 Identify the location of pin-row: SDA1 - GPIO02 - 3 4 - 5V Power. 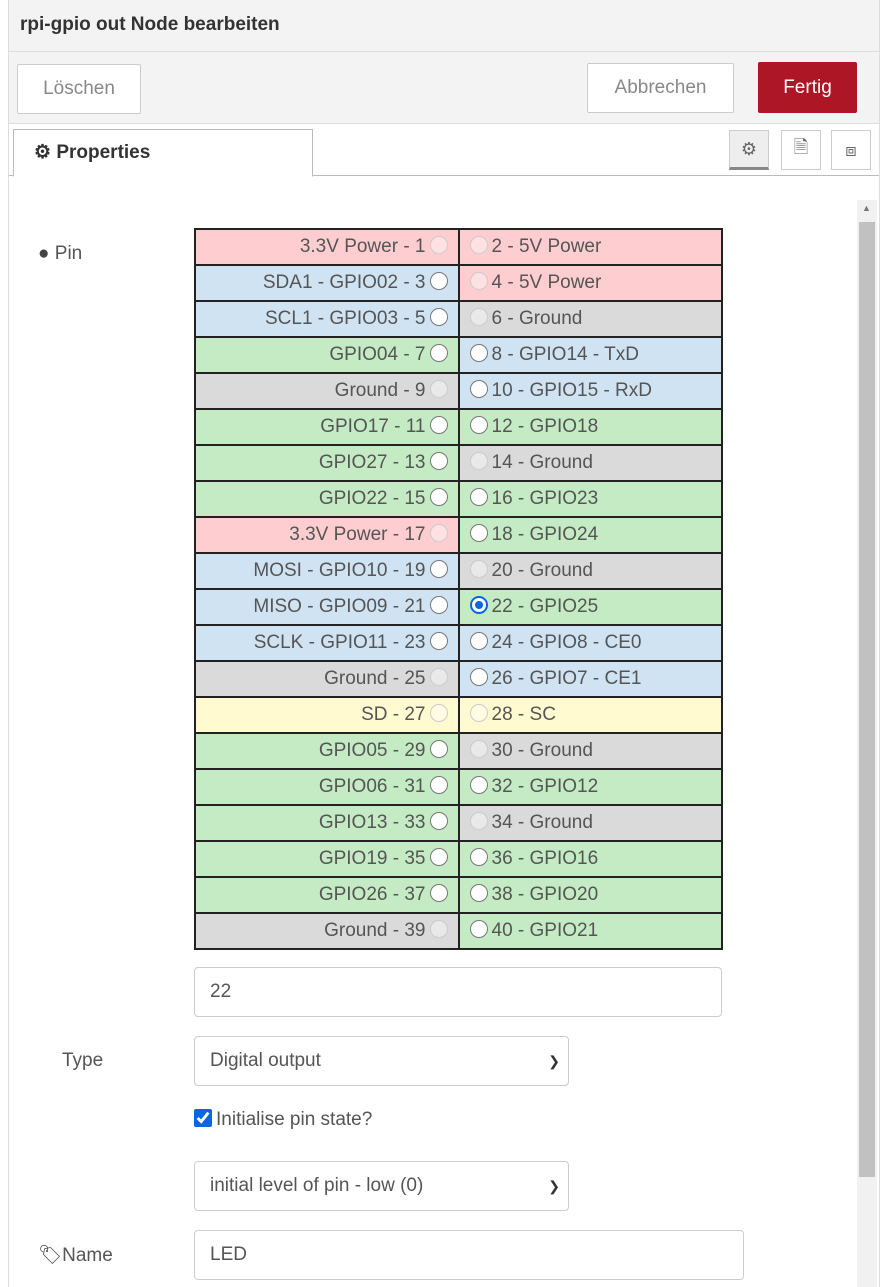
(458, 283).